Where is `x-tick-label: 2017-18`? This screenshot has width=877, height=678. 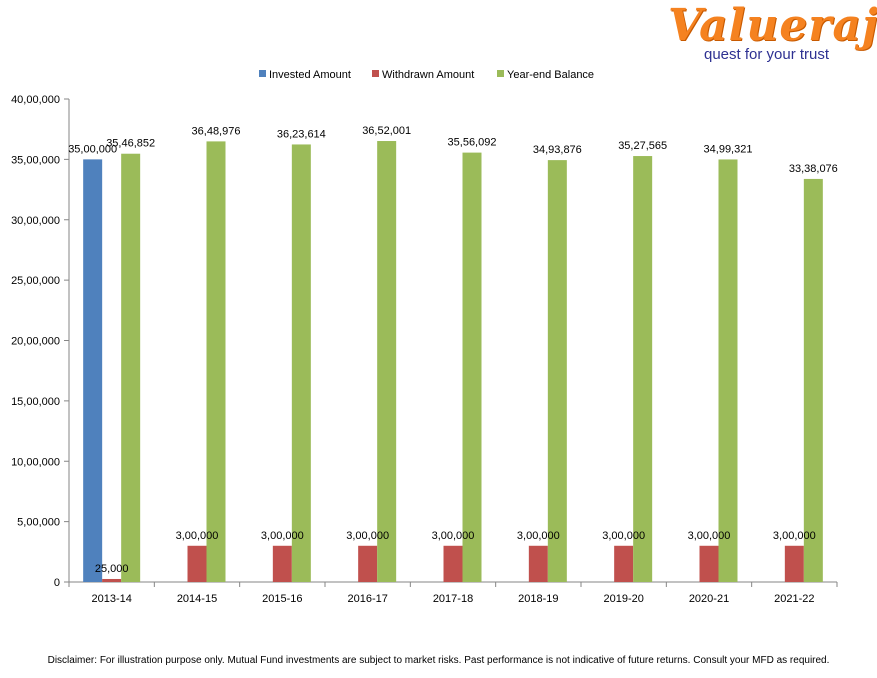 x-tick-label: 2017-18 is located at coordinates (453, 599).